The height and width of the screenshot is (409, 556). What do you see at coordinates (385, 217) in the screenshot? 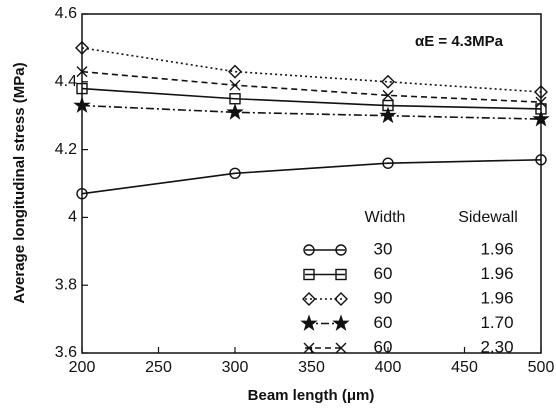
I see `legend-header: Width` at bounding box center [385, 217].